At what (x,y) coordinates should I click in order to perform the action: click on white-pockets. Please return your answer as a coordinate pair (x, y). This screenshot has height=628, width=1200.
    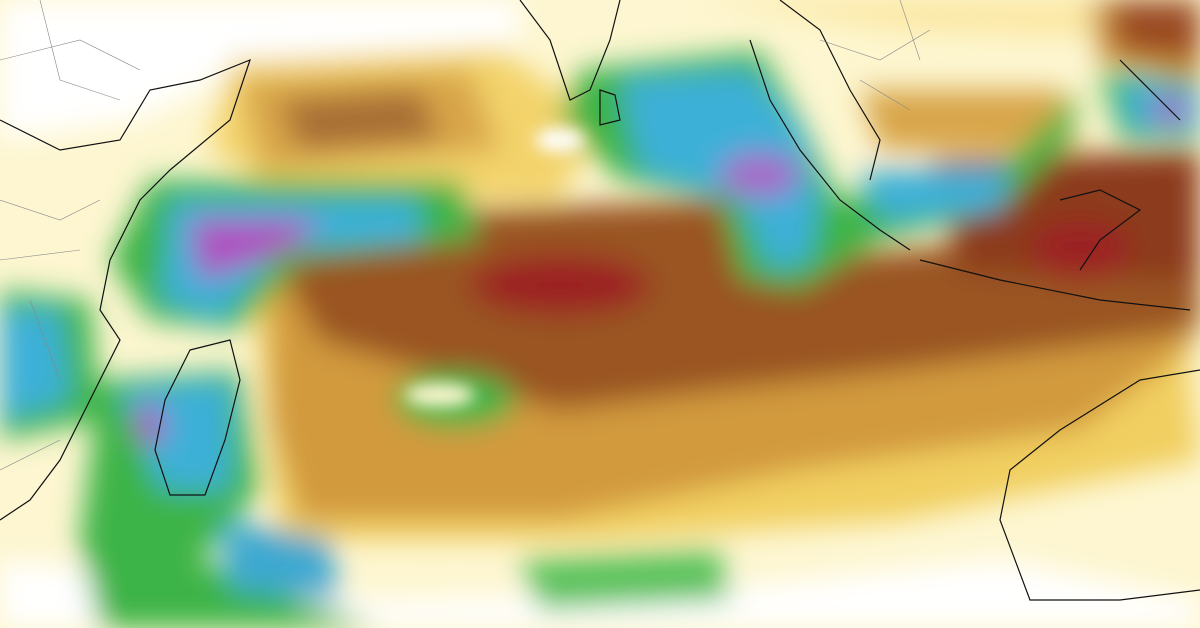
    Looking at the image, I should click on (495, 267).